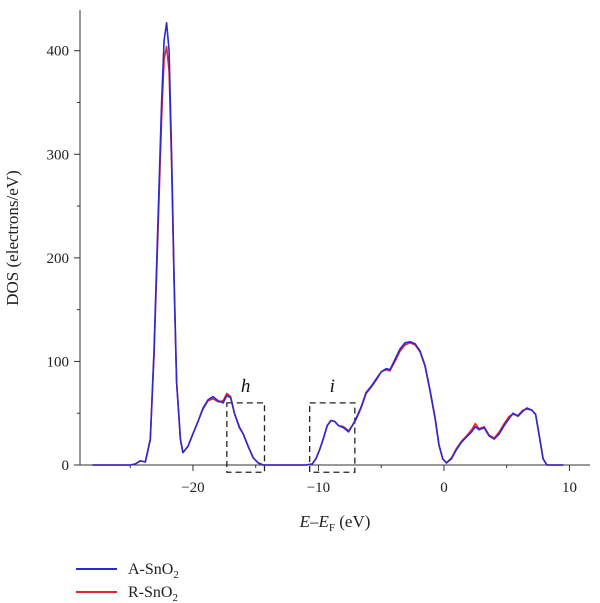 The width and height of the screenshot is (600, 603). What do you see at coordinates (246, 437) in the screenshot?
I see `annotation-box-h` at bounding box center [246, 437].